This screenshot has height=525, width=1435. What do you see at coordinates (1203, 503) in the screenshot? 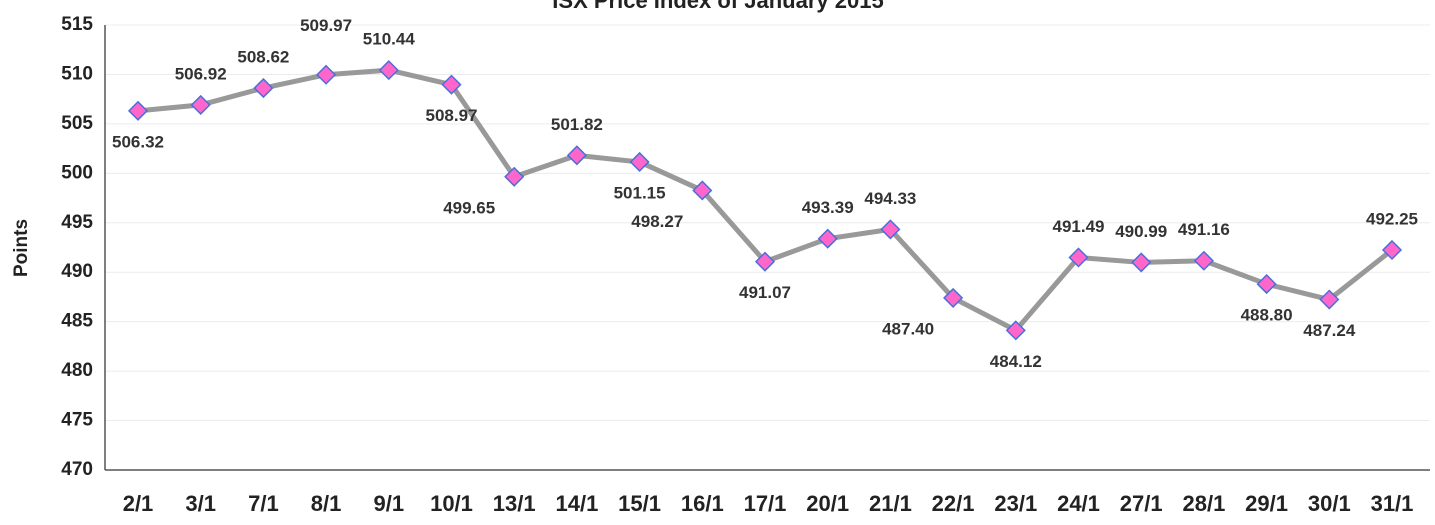
I see `x-tick-label: 28/1` at bounding box center [1203, 503].